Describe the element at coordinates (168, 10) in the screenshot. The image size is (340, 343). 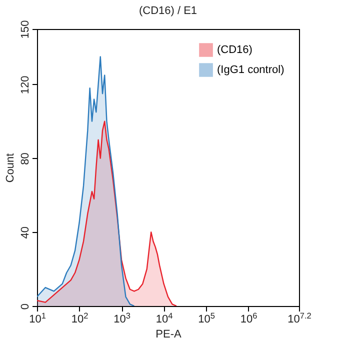
I see `chart-title: (CD16) / E1` at that location.